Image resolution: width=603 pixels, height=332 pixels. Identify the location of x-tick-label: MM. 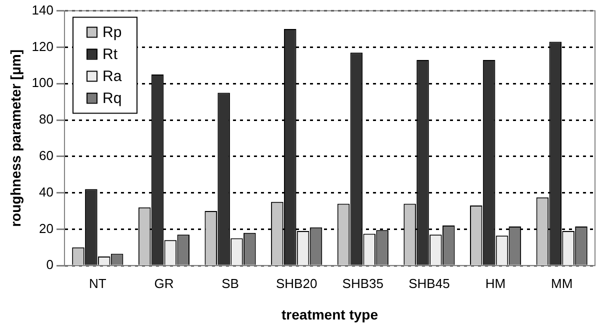
(562, 283).